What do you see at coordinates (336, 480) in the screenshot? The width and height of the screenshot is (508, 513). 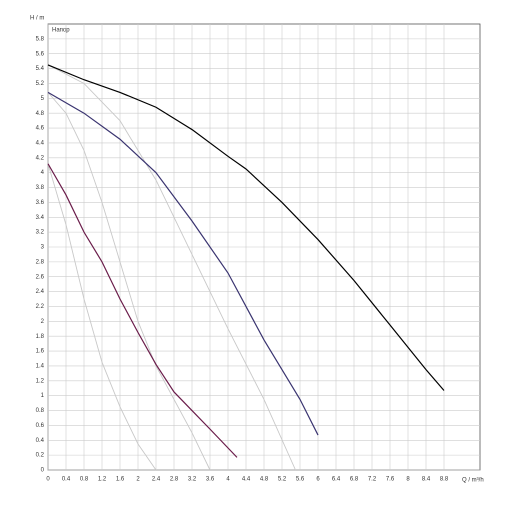 I see `x-tick-label: 6.4` at bounding box center [336, 480].